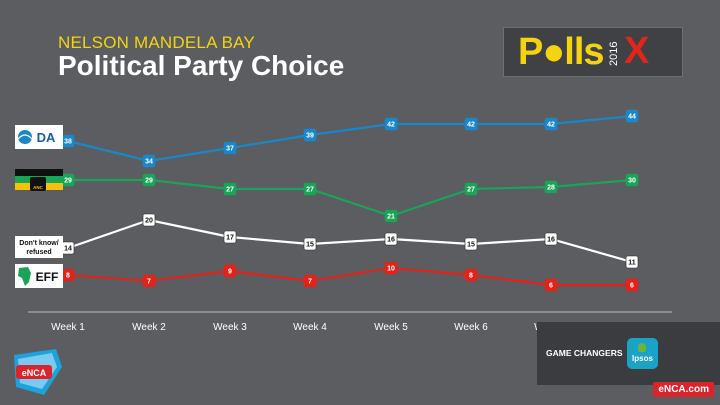 Image resolution: width=720 pixels, height=405 pixels. I want to click on game-changers-panel: GAME CHANGERS Ipsos, so click(628, 353).